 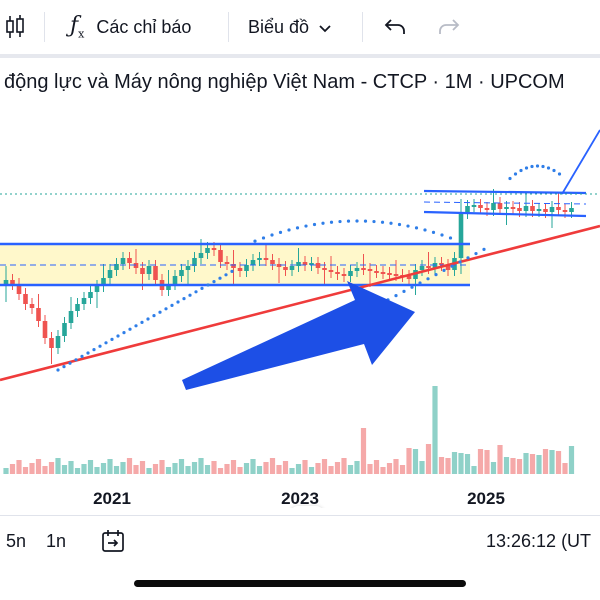 I want to click on chart-type-label: Biểu đồ, so click(x=279, y=26).